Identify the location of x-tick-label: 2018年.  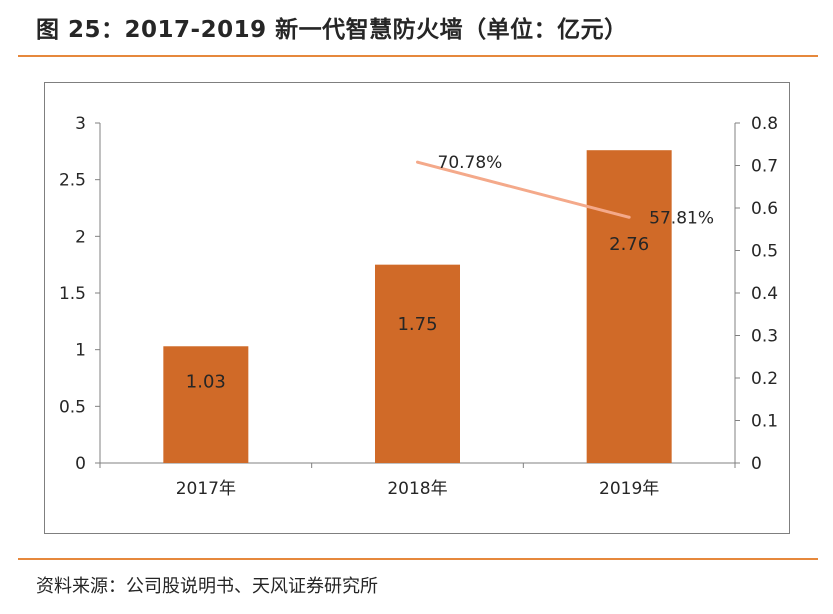
(417, 489).